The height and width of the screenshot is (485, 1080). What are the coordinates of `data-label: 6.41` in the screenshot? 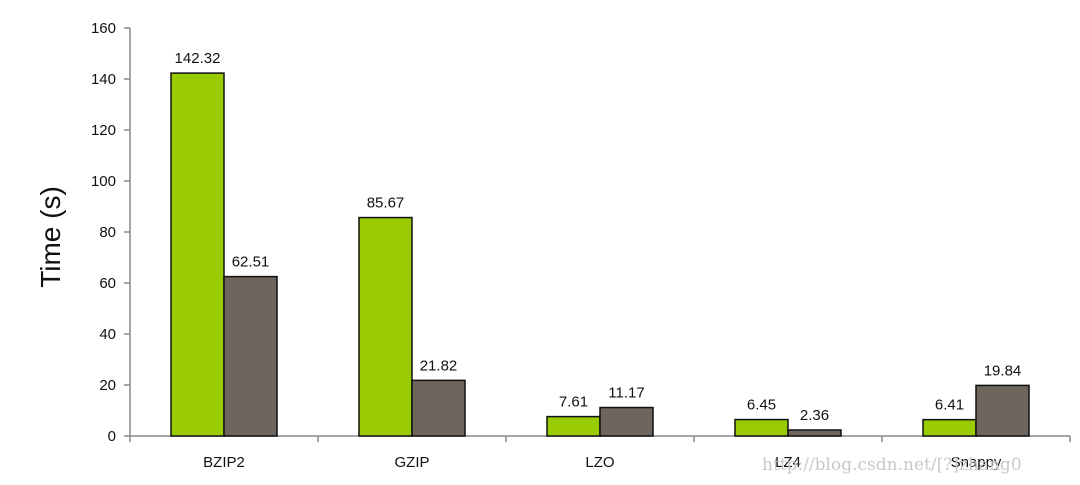 It's located at (949, 405).